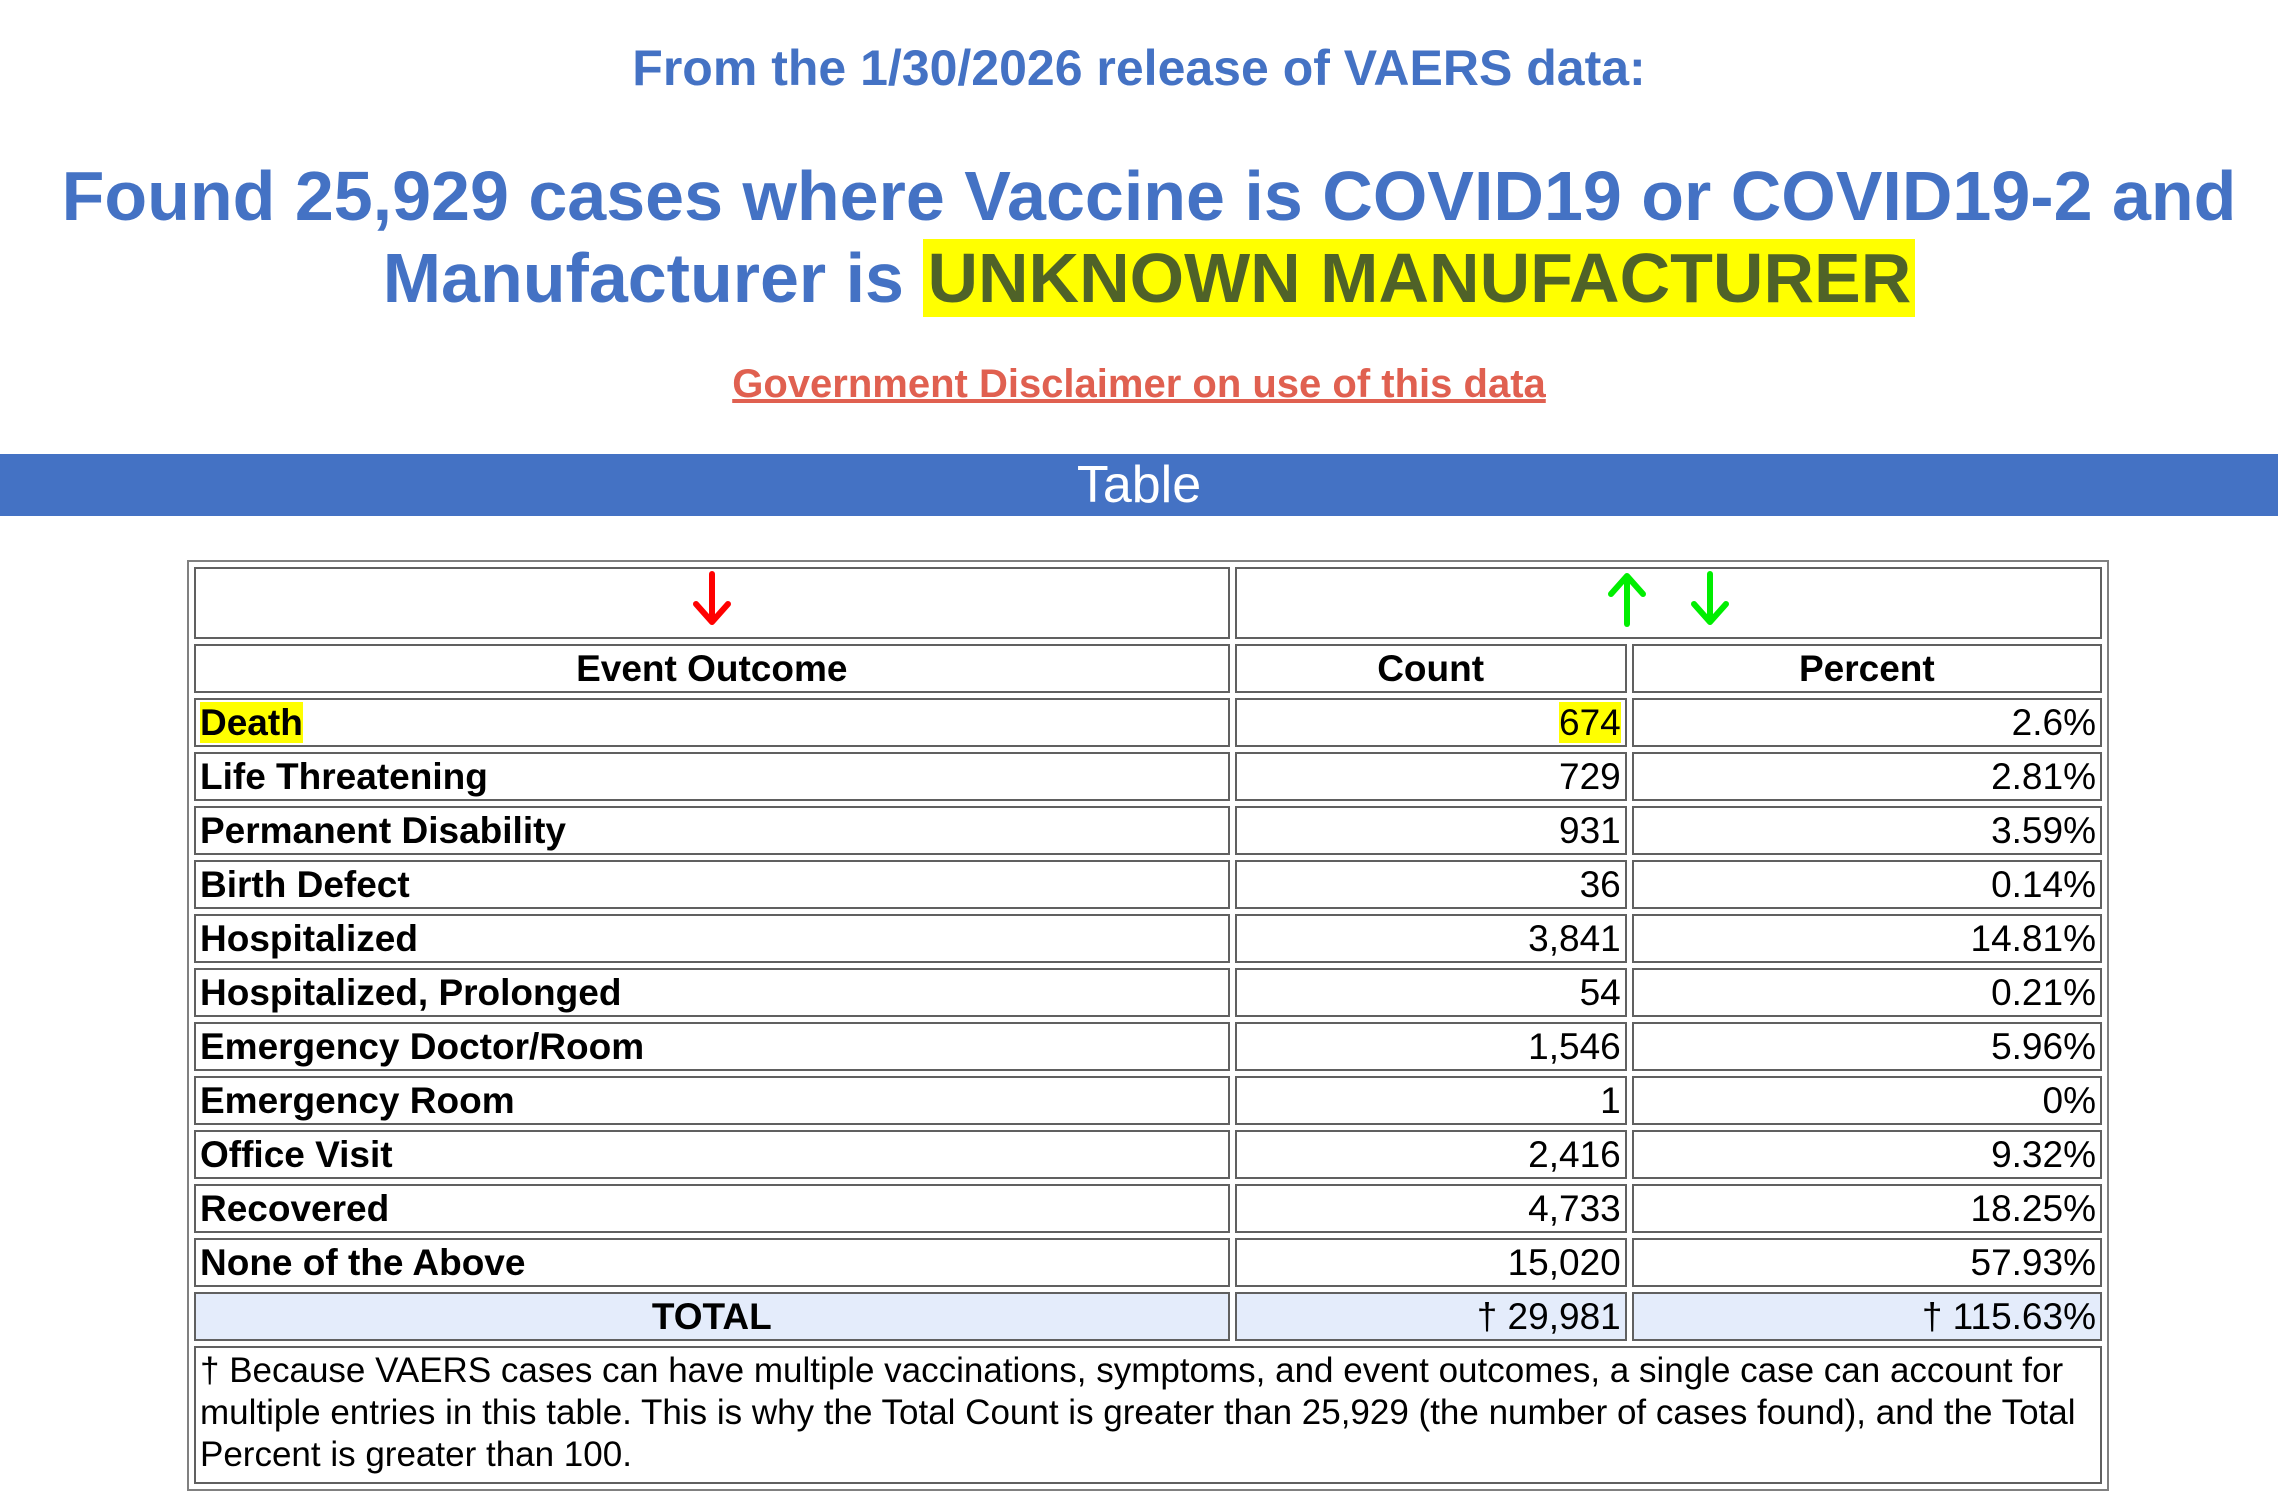 The height and width of the screenshot is (1504, 2278). What do you see at coordinates (1430, 1208) in the screenshot?
I see `count-cell: 4,733` at bounding box center [1430, 1208].